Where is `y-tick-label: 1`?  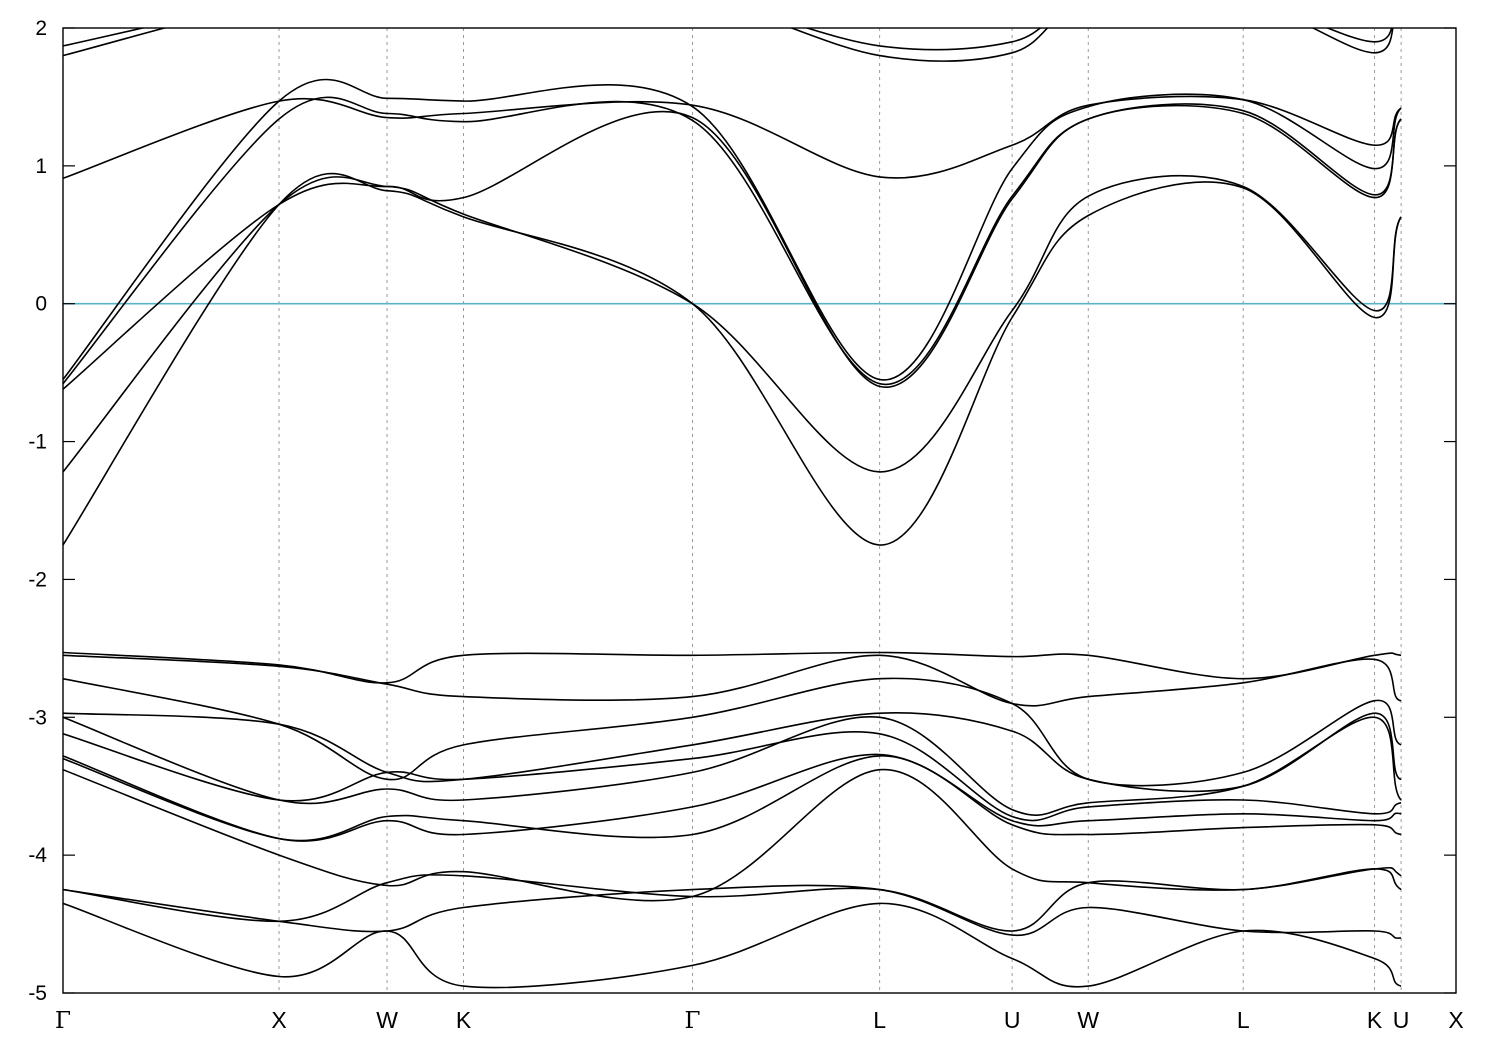 y-tick-label: 1 is located at coordinates (41, 166).